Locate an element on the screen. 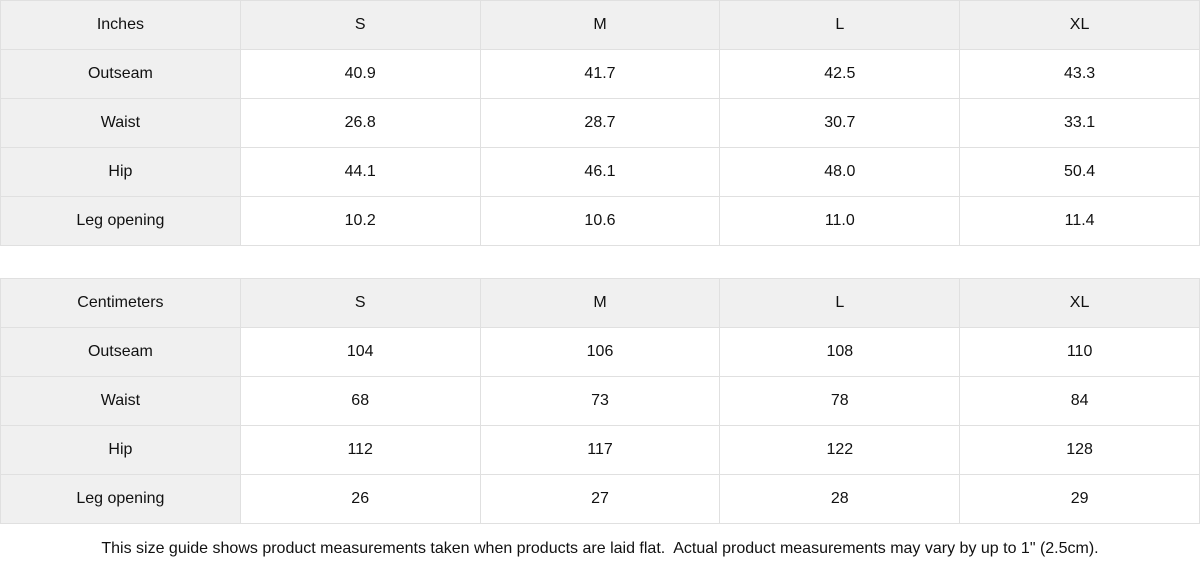 This screenshot has width=1200, height=580. table-row-outseam-cm: Outseam 104 106 108 110 is located at coordinates (600, 352).